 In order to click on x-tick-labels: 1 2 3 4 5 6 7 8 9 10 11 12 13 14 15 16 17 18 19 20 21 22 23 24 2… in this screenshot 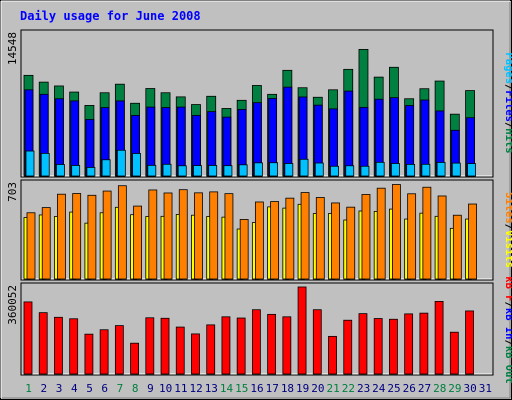, I will do `click(258, 388)`.